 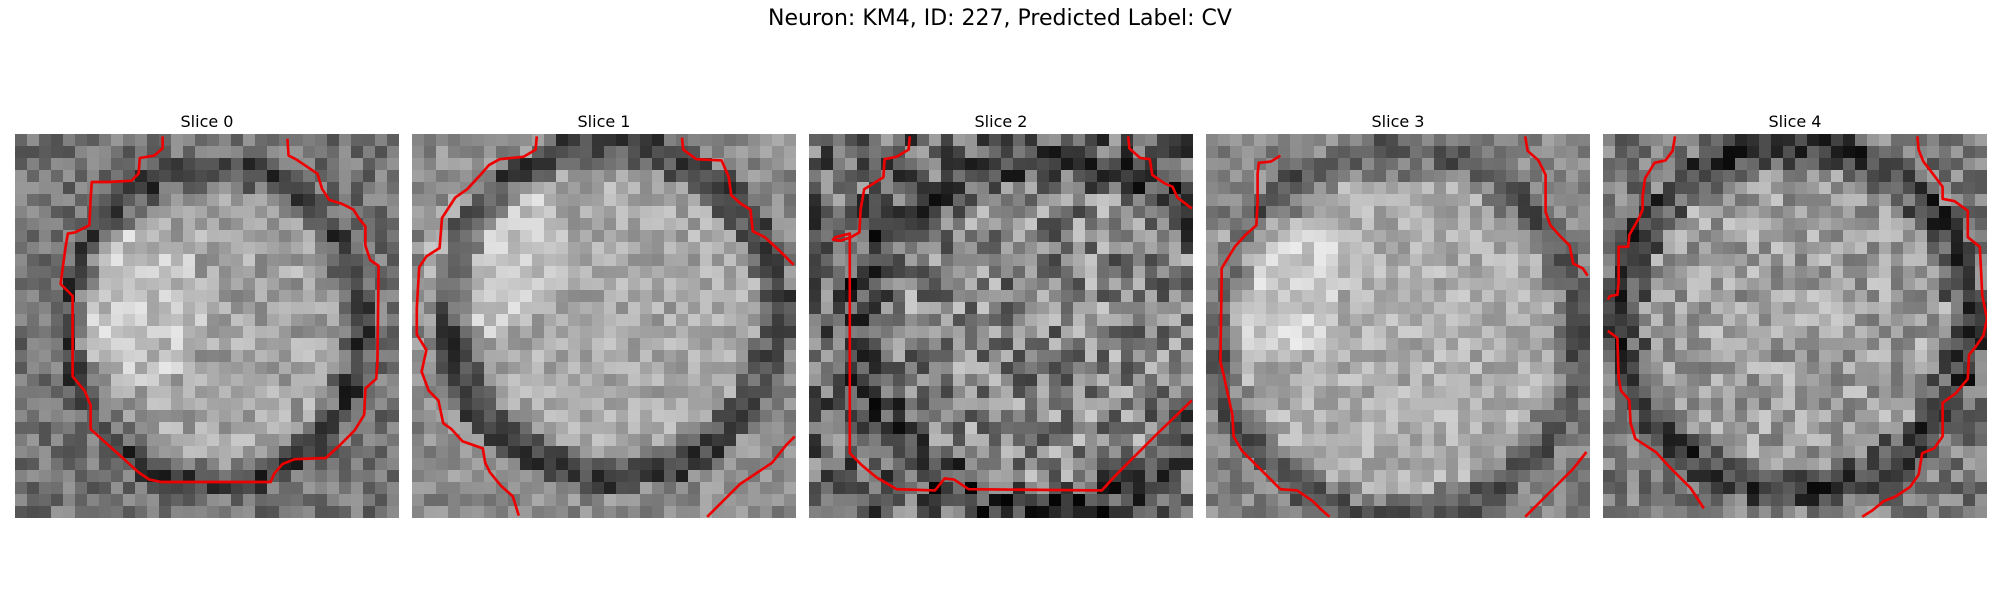 What do you see at coordinates (604, 121) in the screenshot?
I see `slice-title-1: Slice 1` at bounding box center [604, 121].